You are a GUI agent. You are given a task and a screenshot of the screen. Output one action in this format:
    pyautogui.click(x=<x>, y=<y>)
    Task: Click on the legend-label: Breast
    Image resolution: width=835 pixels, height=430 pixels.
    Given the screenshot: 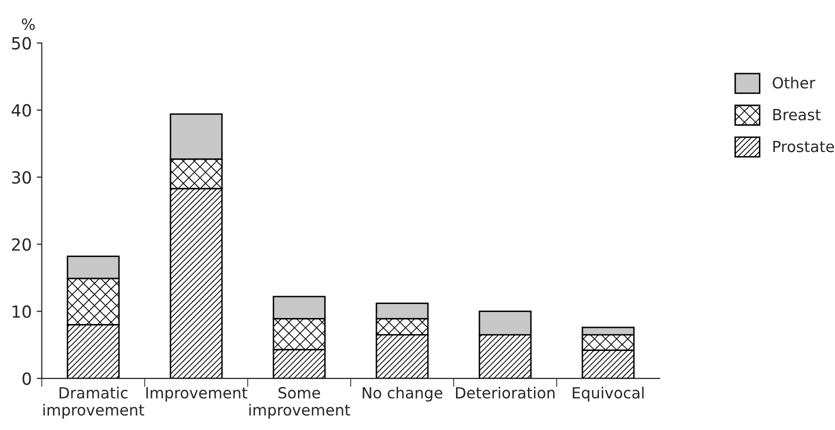 What is the action you would take?
    pyautogui.click(x=797, y=114)
    